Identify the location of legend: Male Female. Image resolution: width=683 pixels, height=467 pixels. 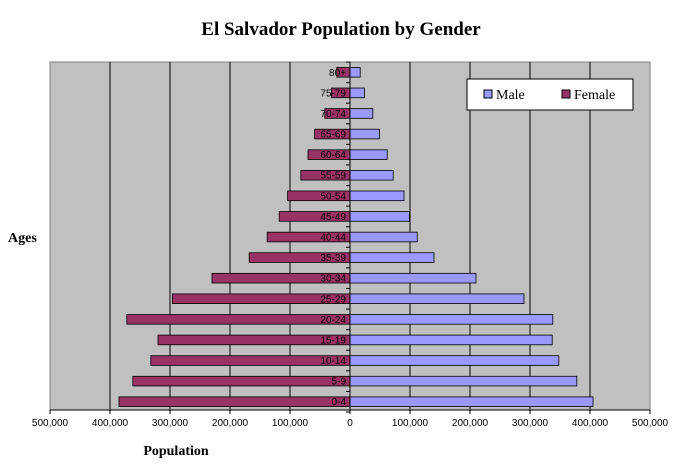
(550, 94).